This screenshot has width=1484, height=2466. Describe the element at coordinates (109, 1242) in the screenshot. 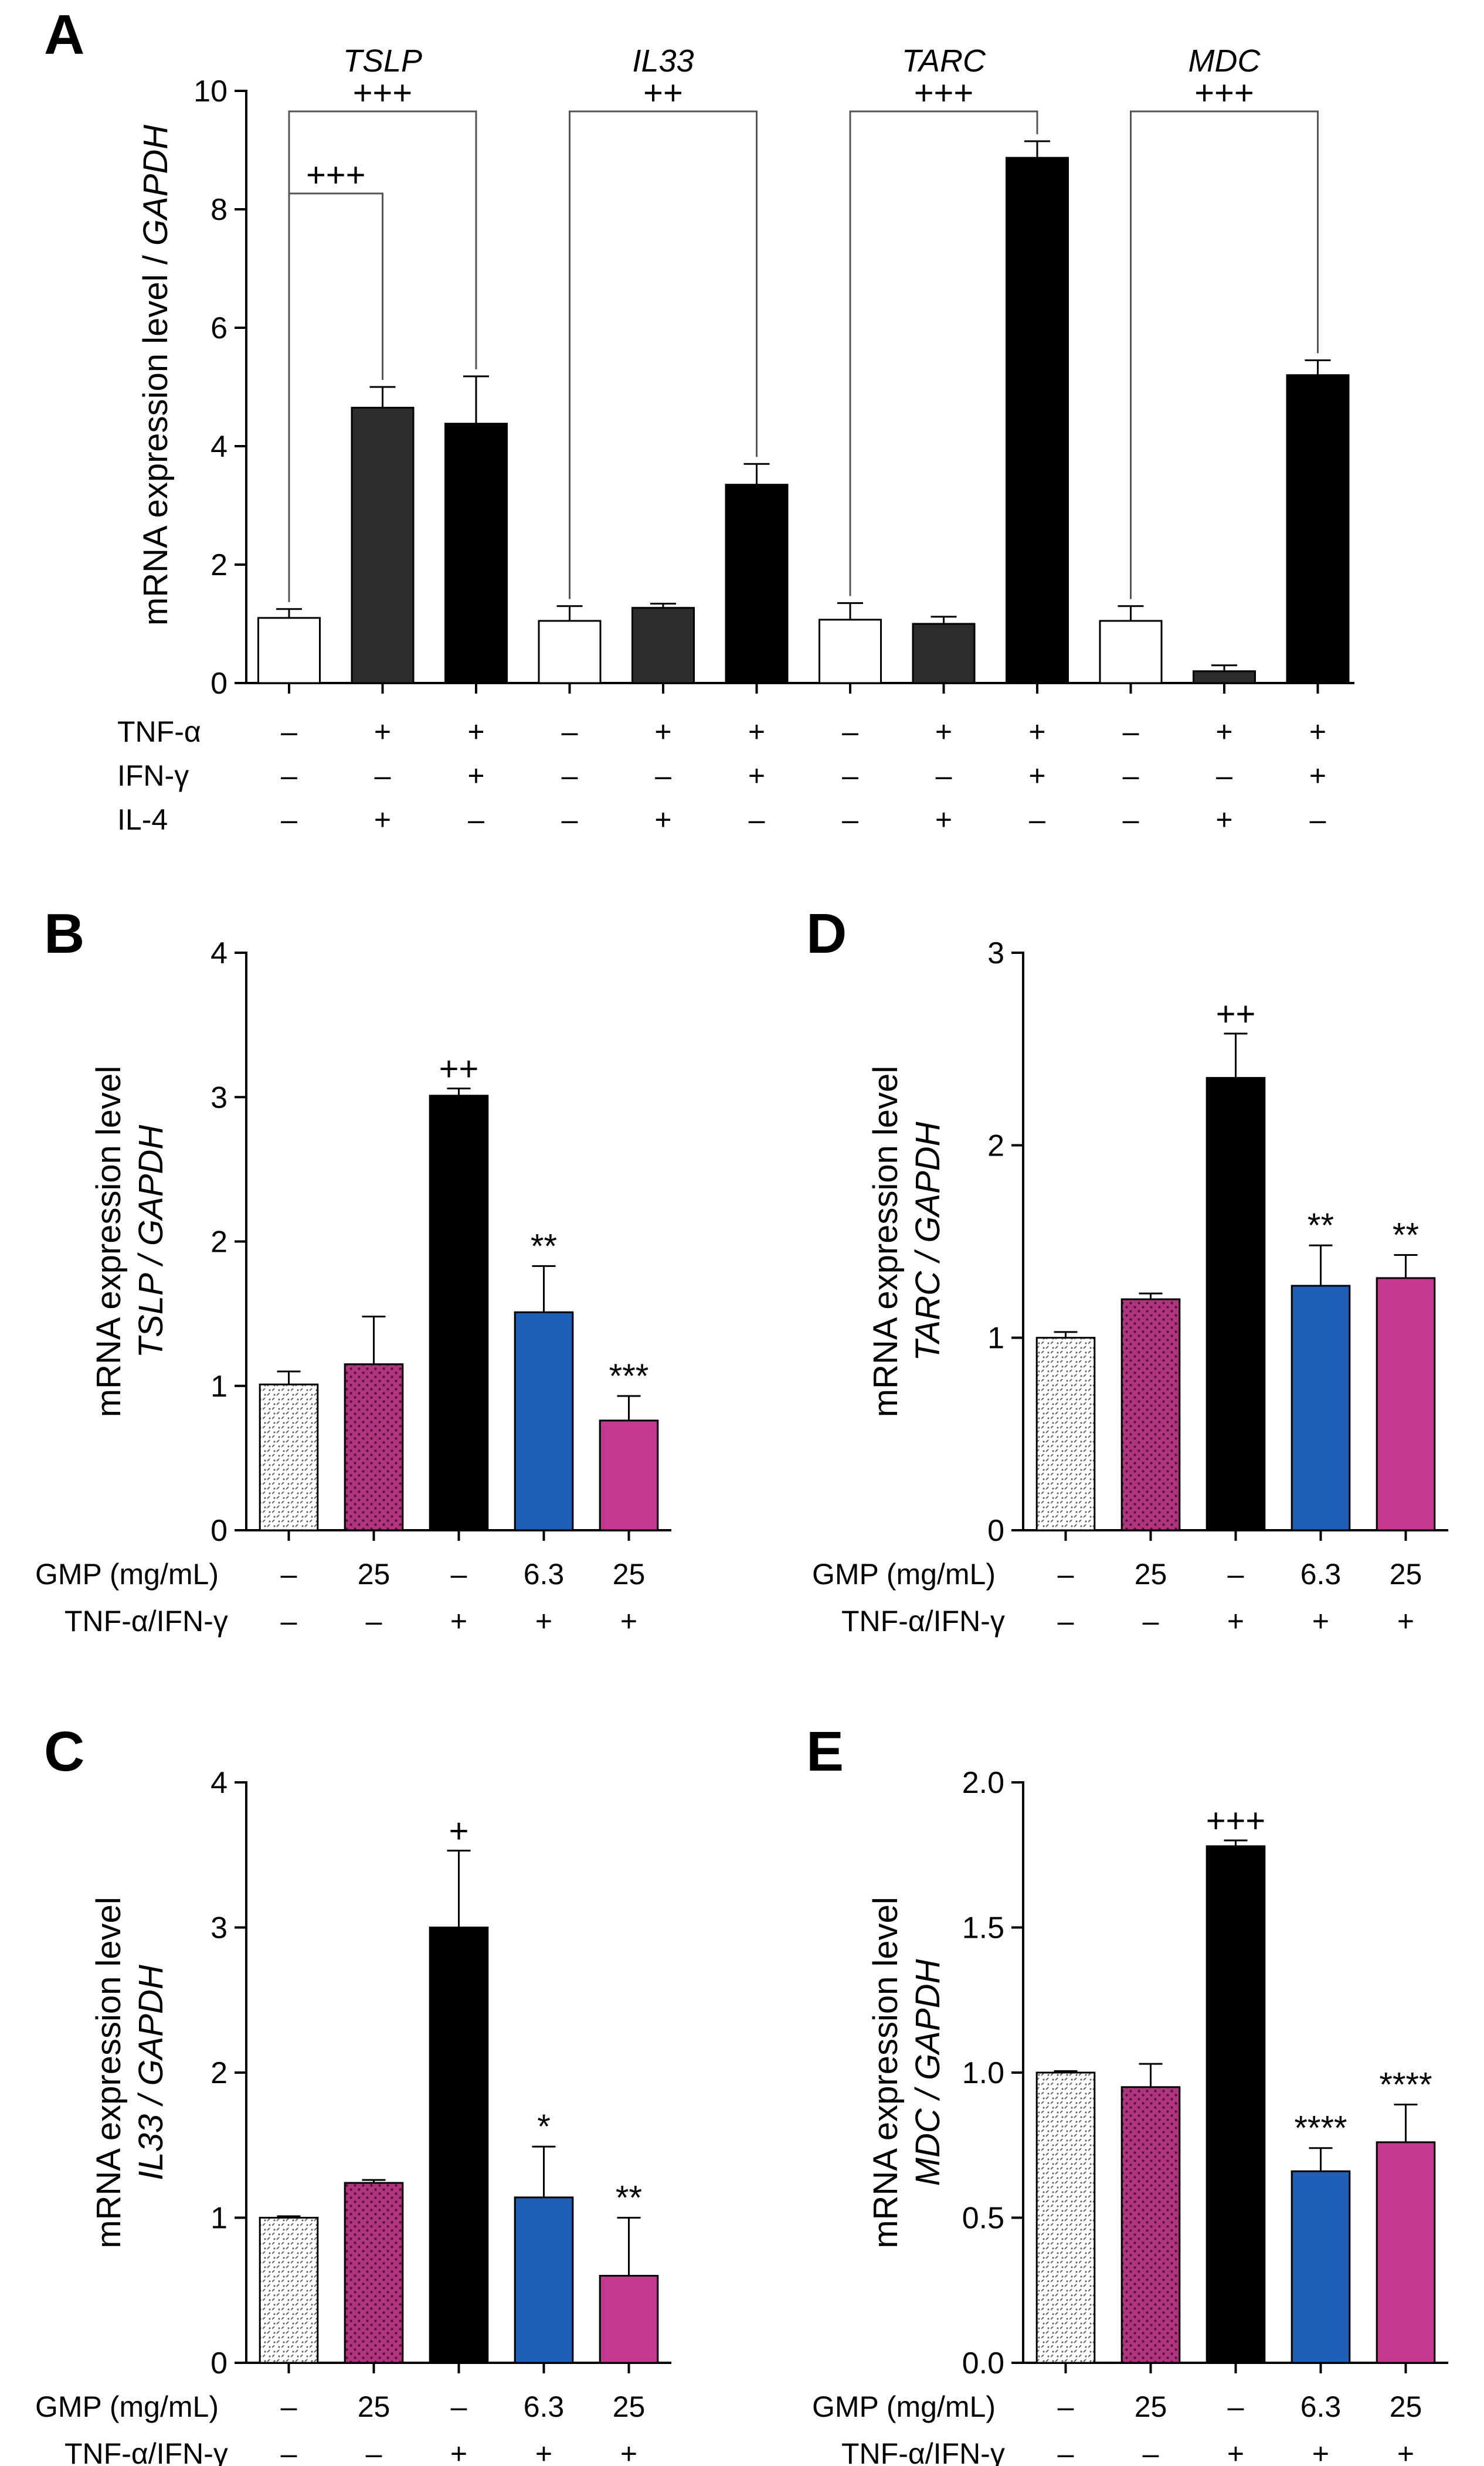

I see `panel-b-y-axis-label-line1: mRNA expression level` at that location.